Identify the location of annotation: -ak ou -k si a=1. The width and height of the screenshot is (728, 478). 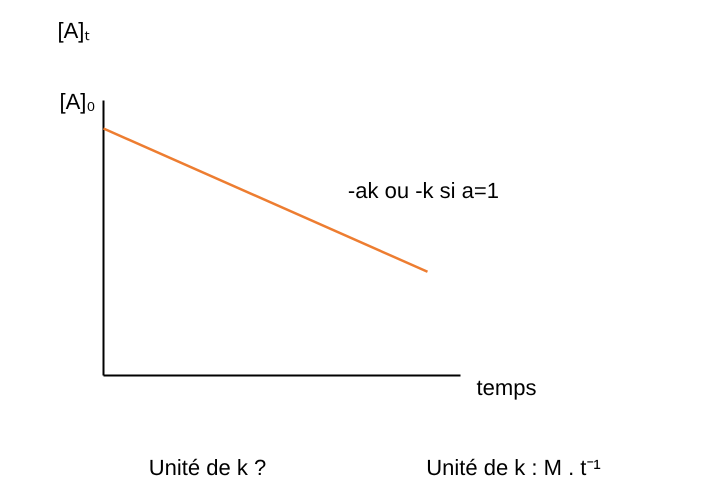
(423, 190).